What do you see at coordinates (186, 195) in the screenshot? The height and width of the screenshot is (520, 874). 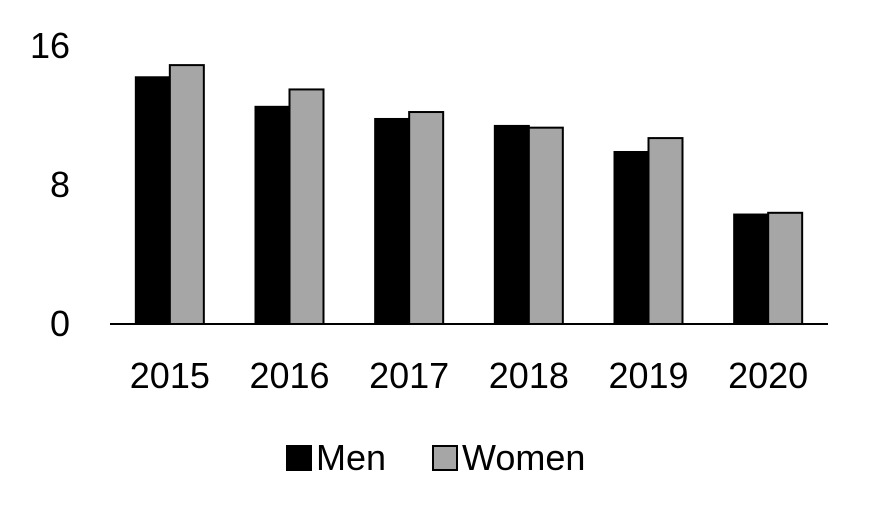 I see `bar-women-2015` at bounding box center [186, 195].